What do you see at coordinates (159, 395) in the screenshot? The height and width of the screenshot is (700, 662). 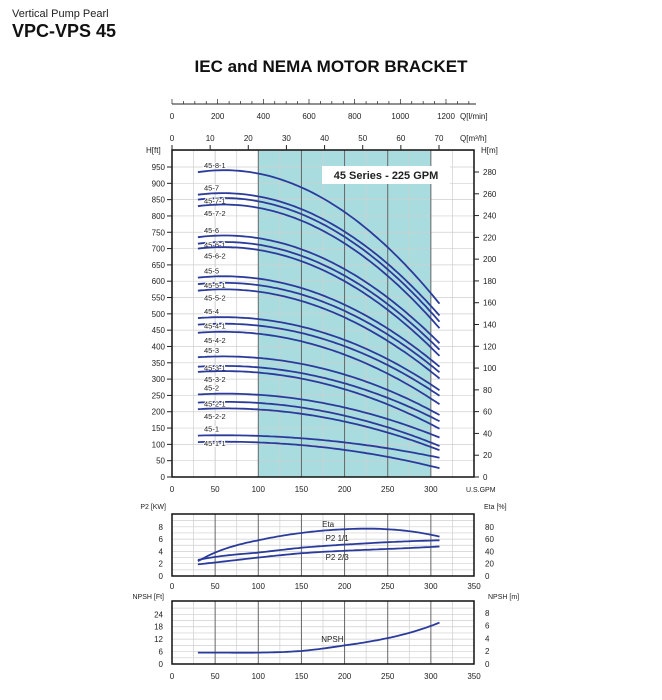 I see `y-tick-label: 250` at bounding box center [159, 395].